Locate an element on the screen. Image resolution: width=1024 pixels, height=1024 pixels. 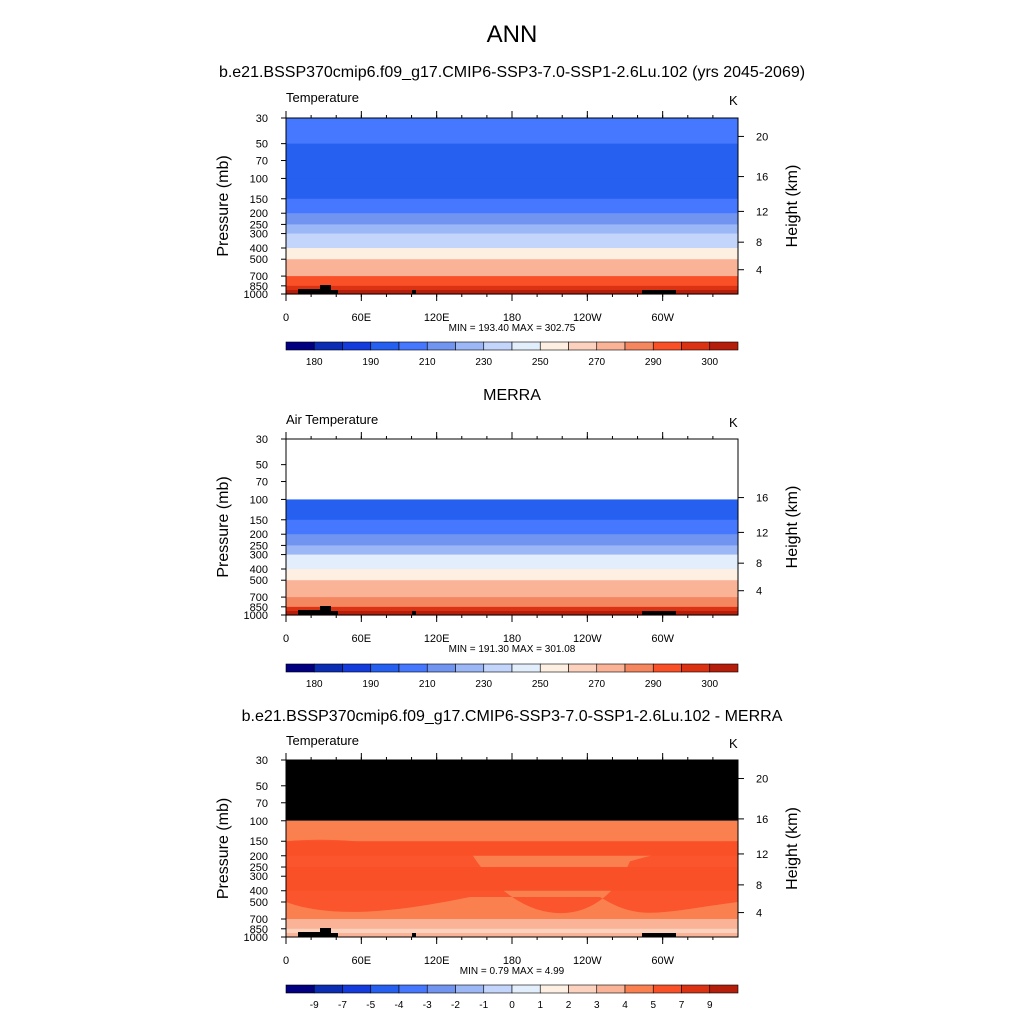
y-tick-label: 250 is located at coordinates (259, 546).